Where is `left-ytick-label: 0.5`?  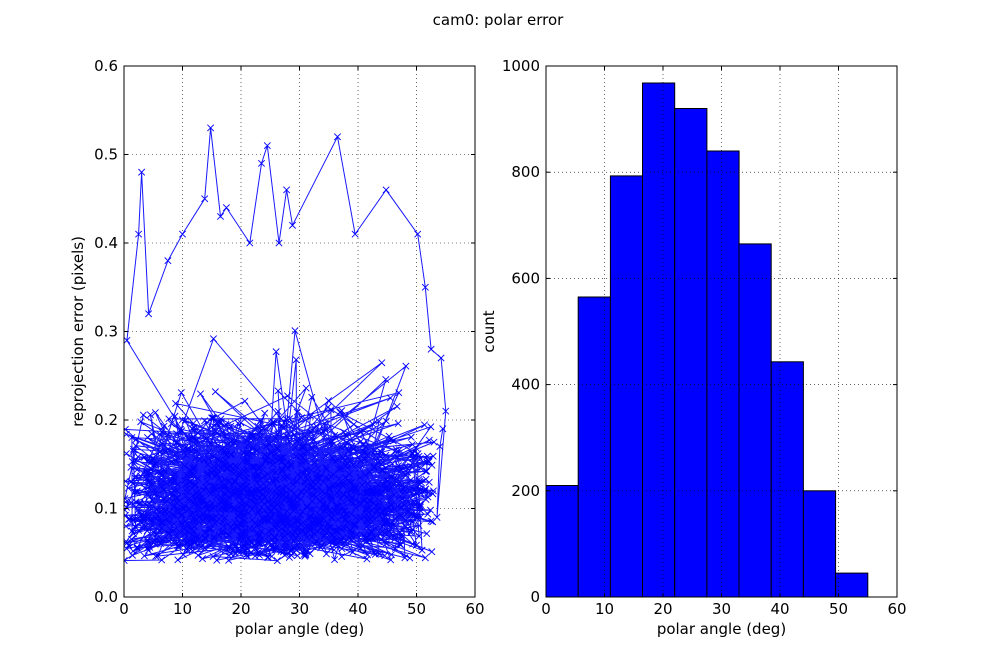
left-ytick-label: 0.5 is located at coordinates (106, 155).